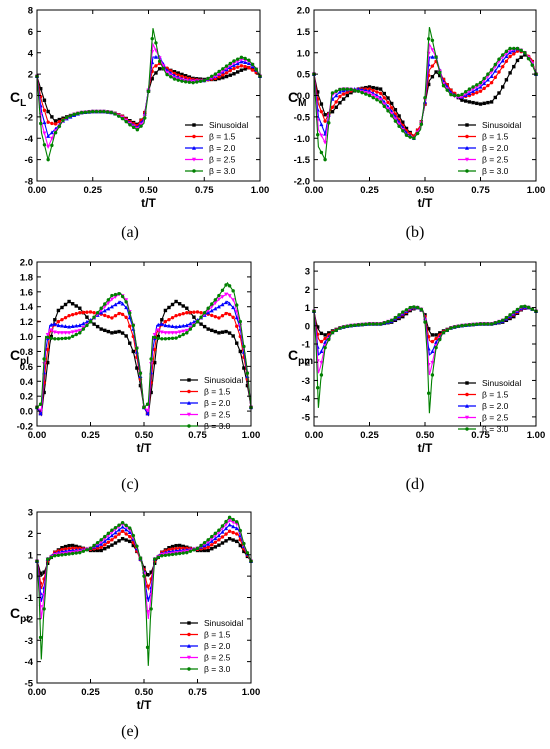  I want to click on panel-caption: (e), so click(130, 731).